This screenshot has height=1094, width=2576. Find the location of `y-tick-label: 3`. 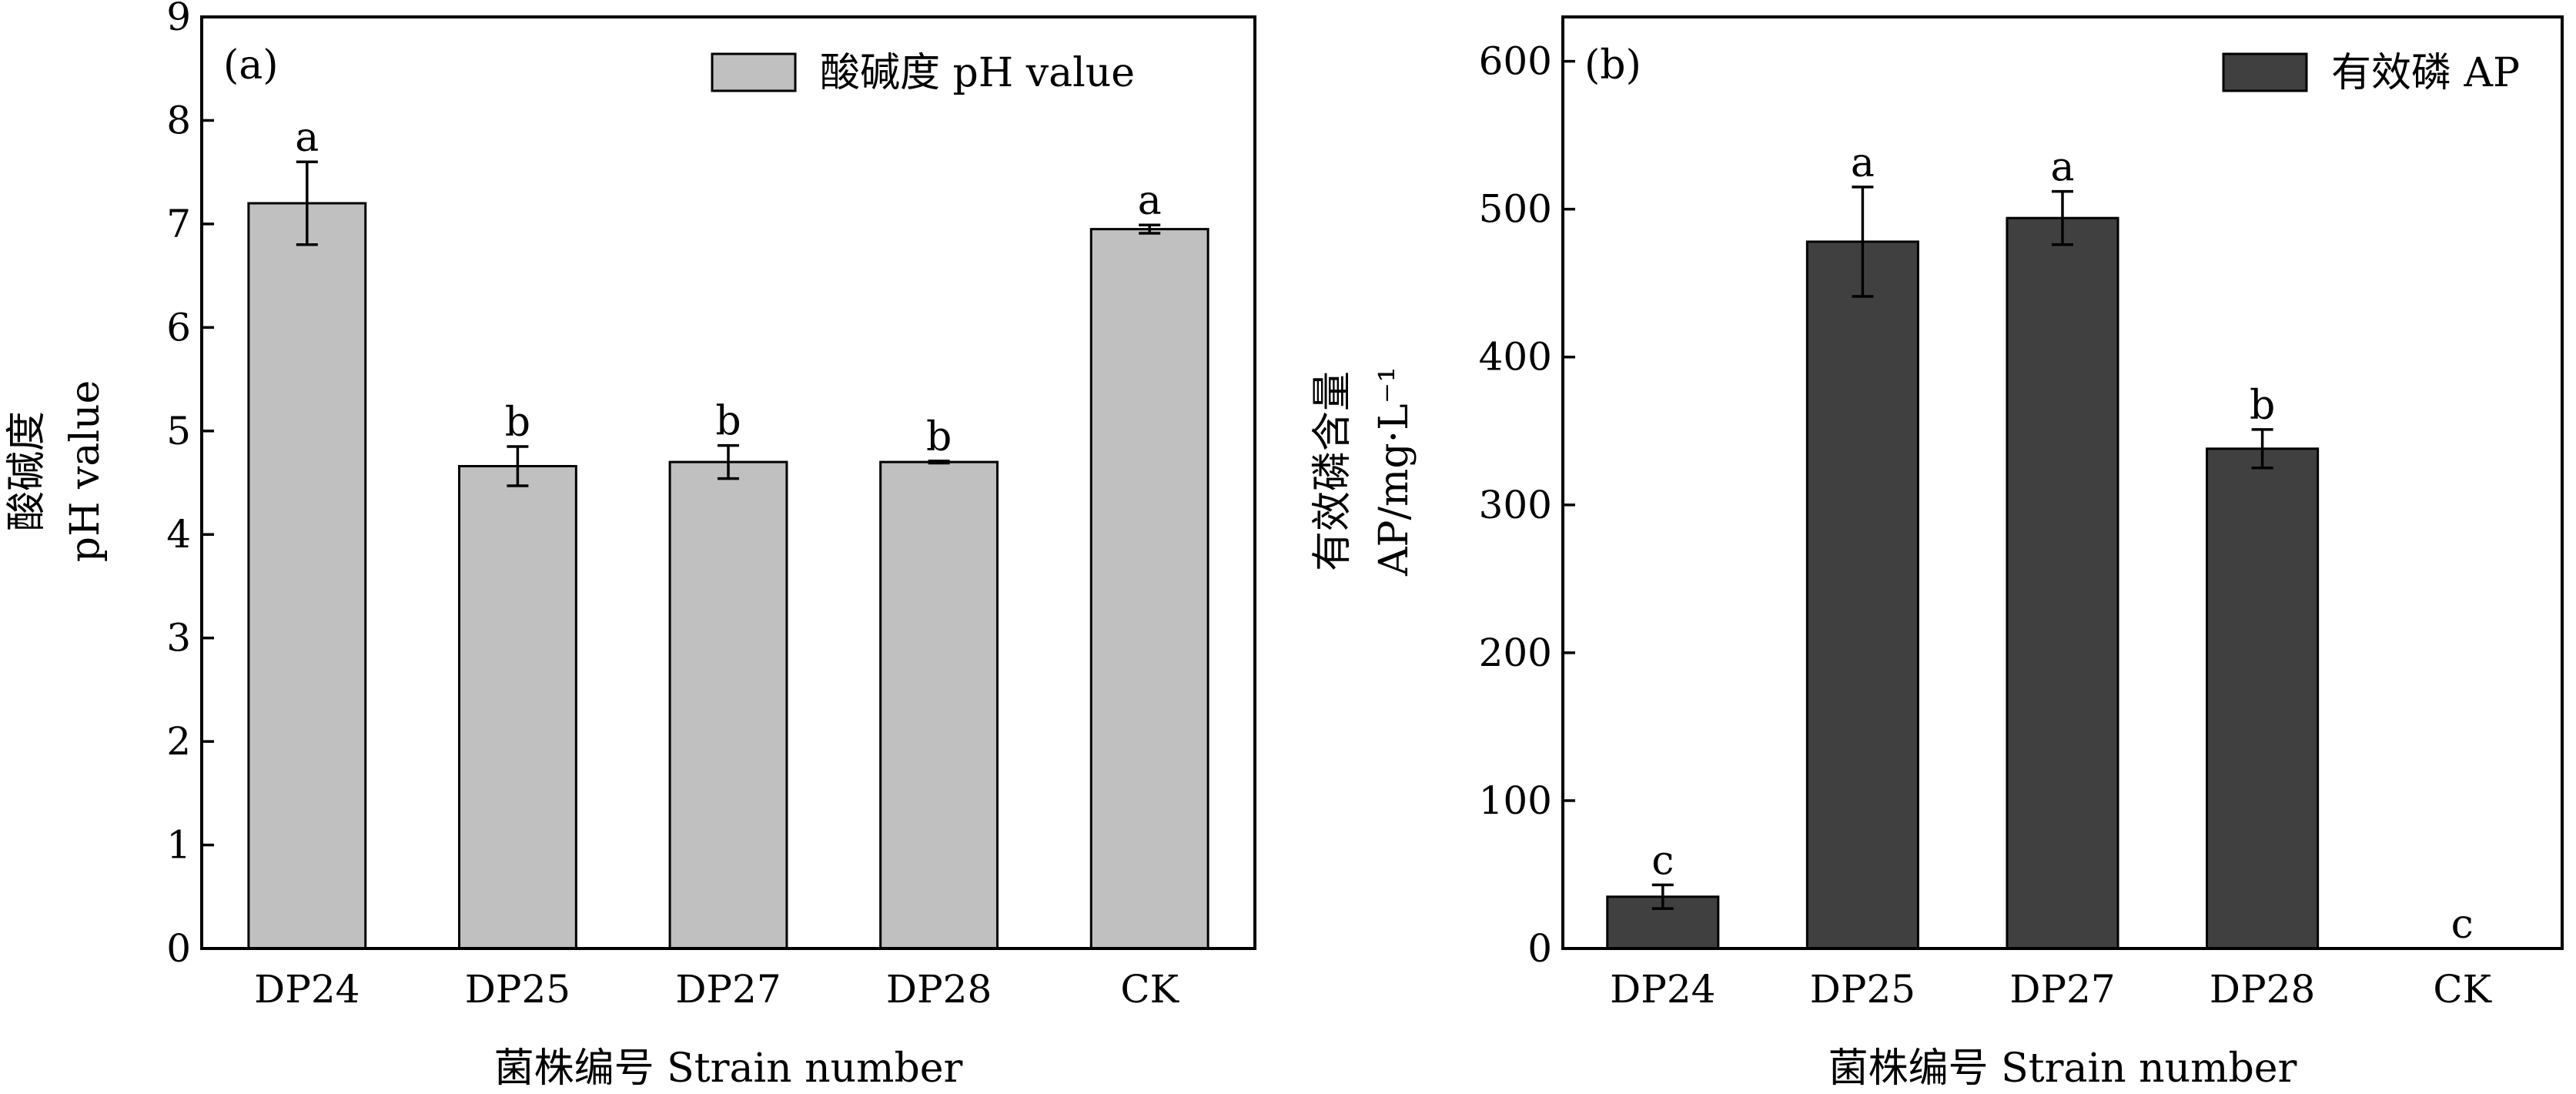

y-tick-label: 3 is located at coordinates (179, 638).